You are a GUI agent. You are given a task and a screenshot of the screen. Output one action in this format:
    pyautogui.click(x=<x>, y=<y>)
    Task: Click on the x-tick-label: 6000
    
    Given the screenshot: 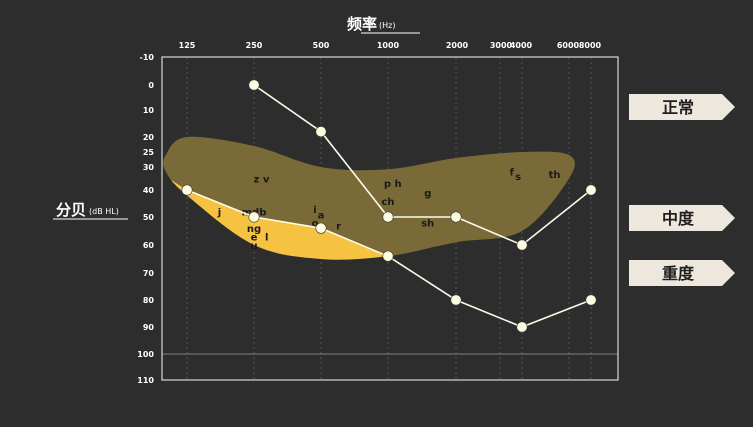 What is the action you would take?
    pyautogui.click(x=568, y=45)
    